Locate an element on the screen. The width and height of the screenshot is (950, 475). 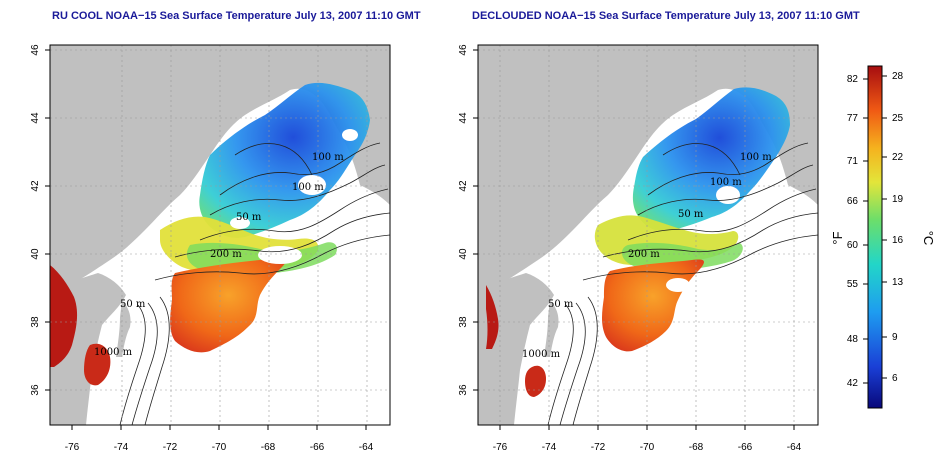
left-lat-tick: 44 is located at coordinates (35, 118).